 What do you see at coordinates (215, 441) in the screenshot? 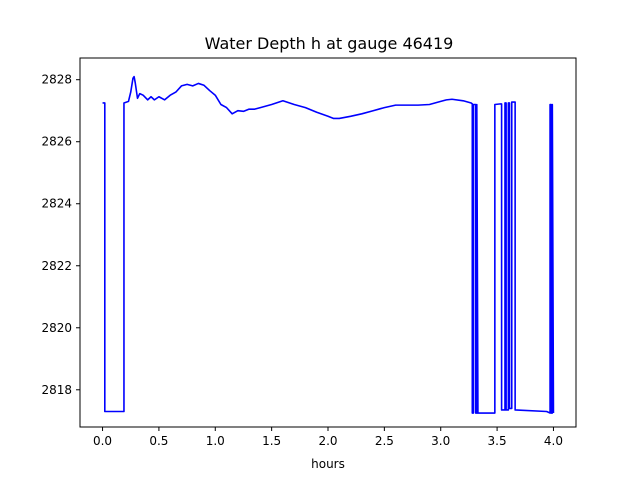
I see `x-tick-label: 1.0` at bounding box center [215, 441].